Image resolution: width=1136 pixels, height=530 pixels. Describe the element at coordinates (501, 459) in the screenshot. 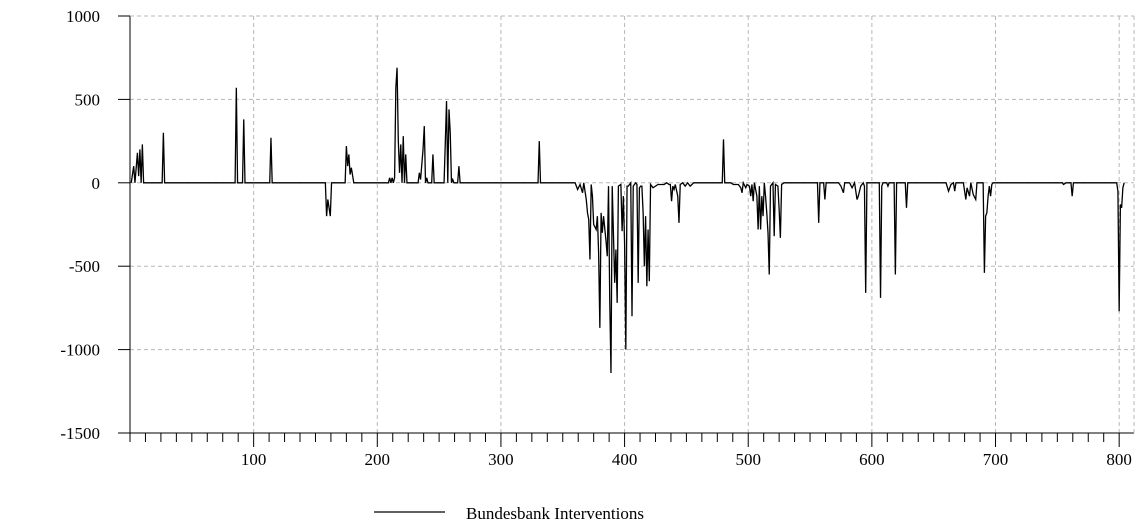

I see `x-tick-label-2: 300` at that location.